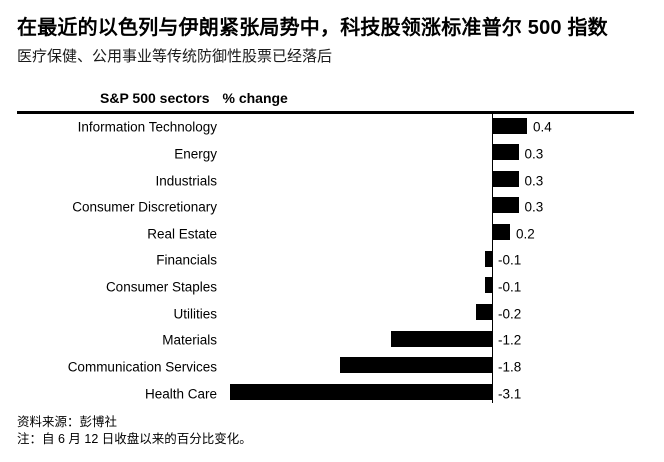  Describe the element at coordinates (332, 287) in the screenshot. I see `bar-row: Consumer Staples -0.1` at that location.